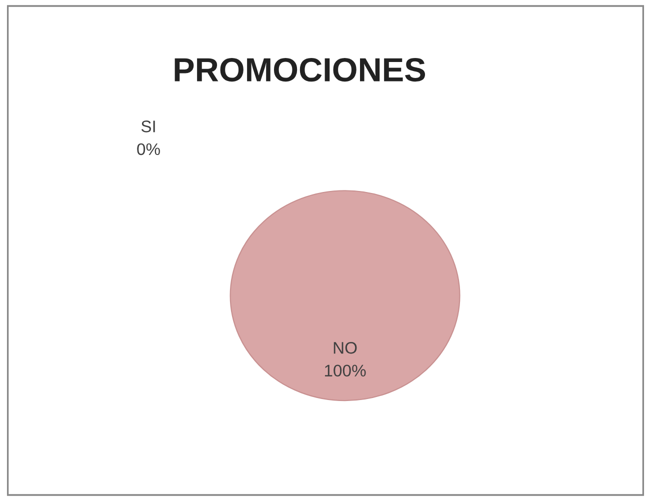  What do you see at coordinates (148, 126) in the screenshot?
I see `category-label: SI` at bounding box center [148, 126].